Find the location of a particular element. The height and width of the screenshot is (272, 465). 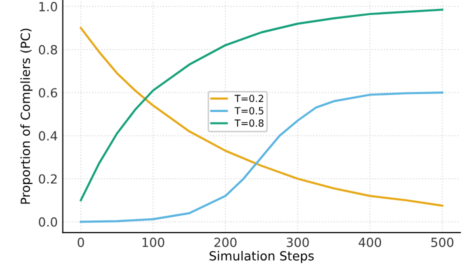

x-tick-label: 200 is located at coordinates (225, 243).